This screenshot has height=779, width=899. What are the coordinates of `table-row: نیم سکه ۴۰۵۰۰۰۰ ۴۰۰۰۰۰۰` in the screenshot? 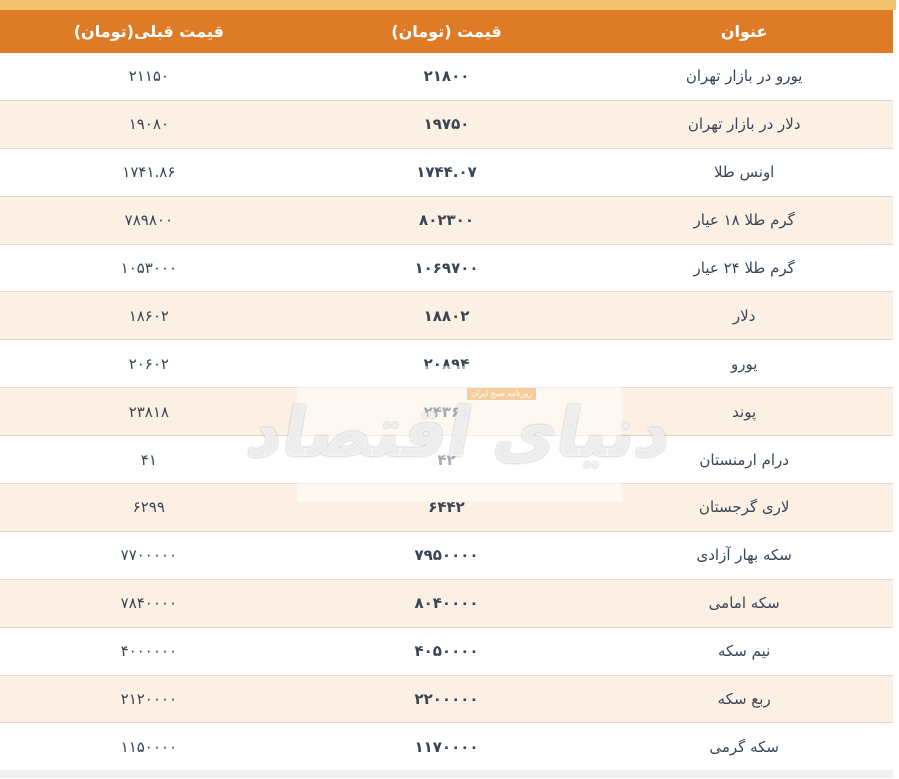 It's located at (446, 651).